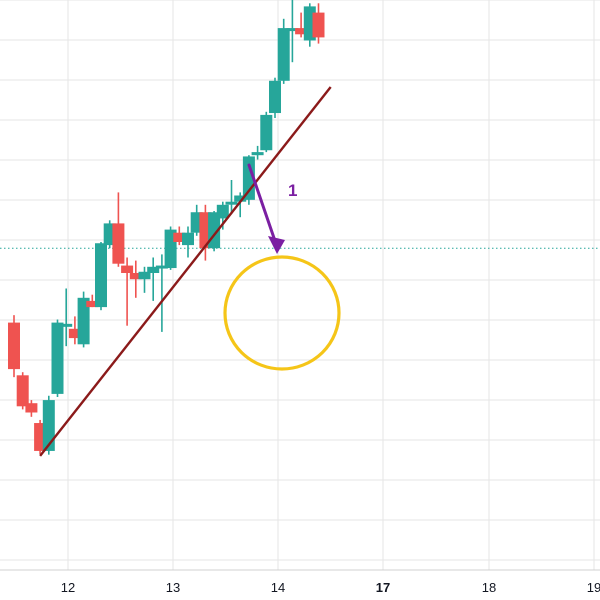 The height and width of the screenshot is (600, 600). What do you see at coordinates (68, 587) in the screenshot?
I see `x-tick-label: 12` at bounding box center [68, 587].